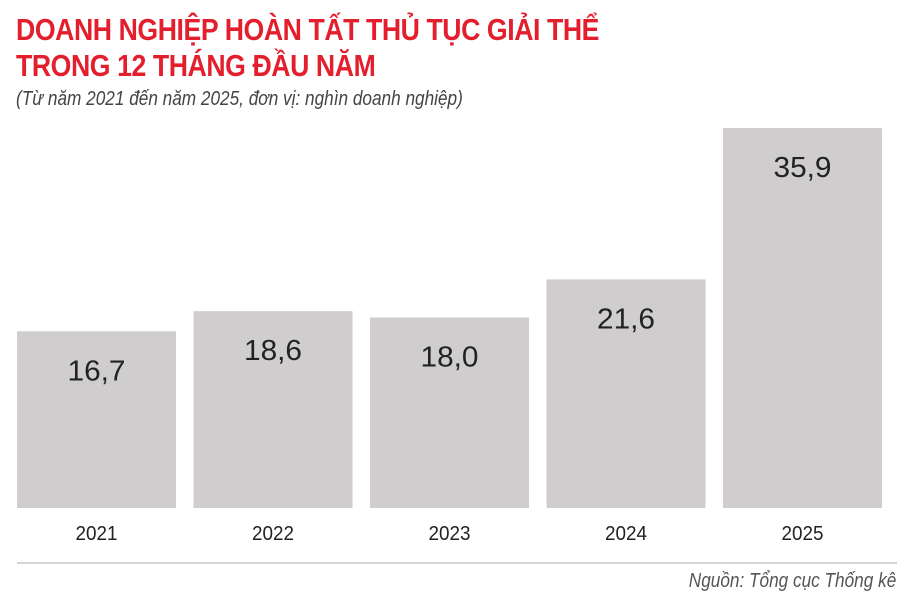 Image resolution: width=900 pixels, height=603 pixels. I want to click on bar-2021, so click(96, 419).